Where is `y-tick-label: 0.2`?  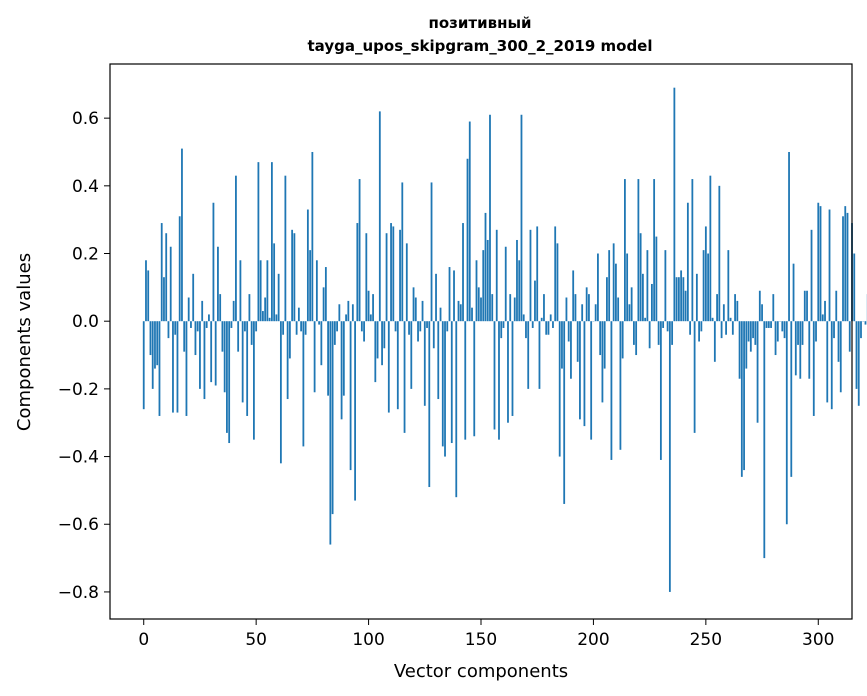 y-tick-label: 0.2 is located at coordinates (85, 255).